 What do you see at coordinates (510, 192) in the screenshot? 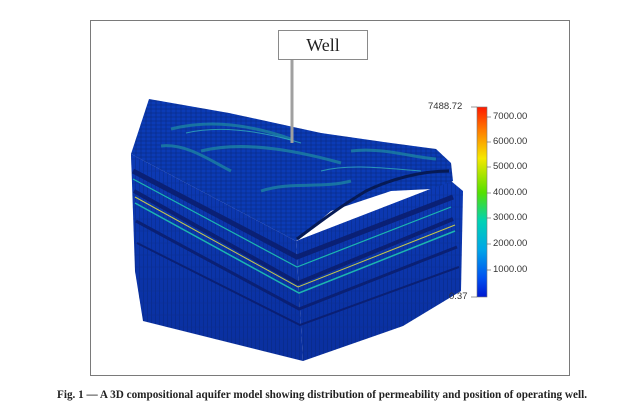
I see `colorbar-tick-label: 4000.00` at bounding box center [510, 192].